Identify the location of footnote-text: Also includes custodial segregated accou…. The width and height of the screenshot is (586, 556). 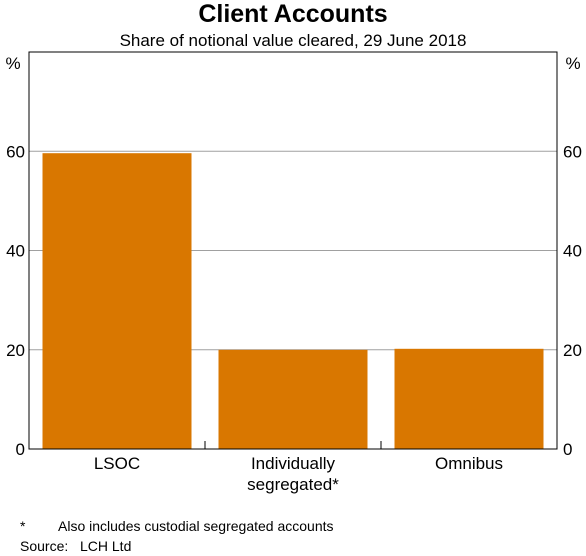
(196, 526).